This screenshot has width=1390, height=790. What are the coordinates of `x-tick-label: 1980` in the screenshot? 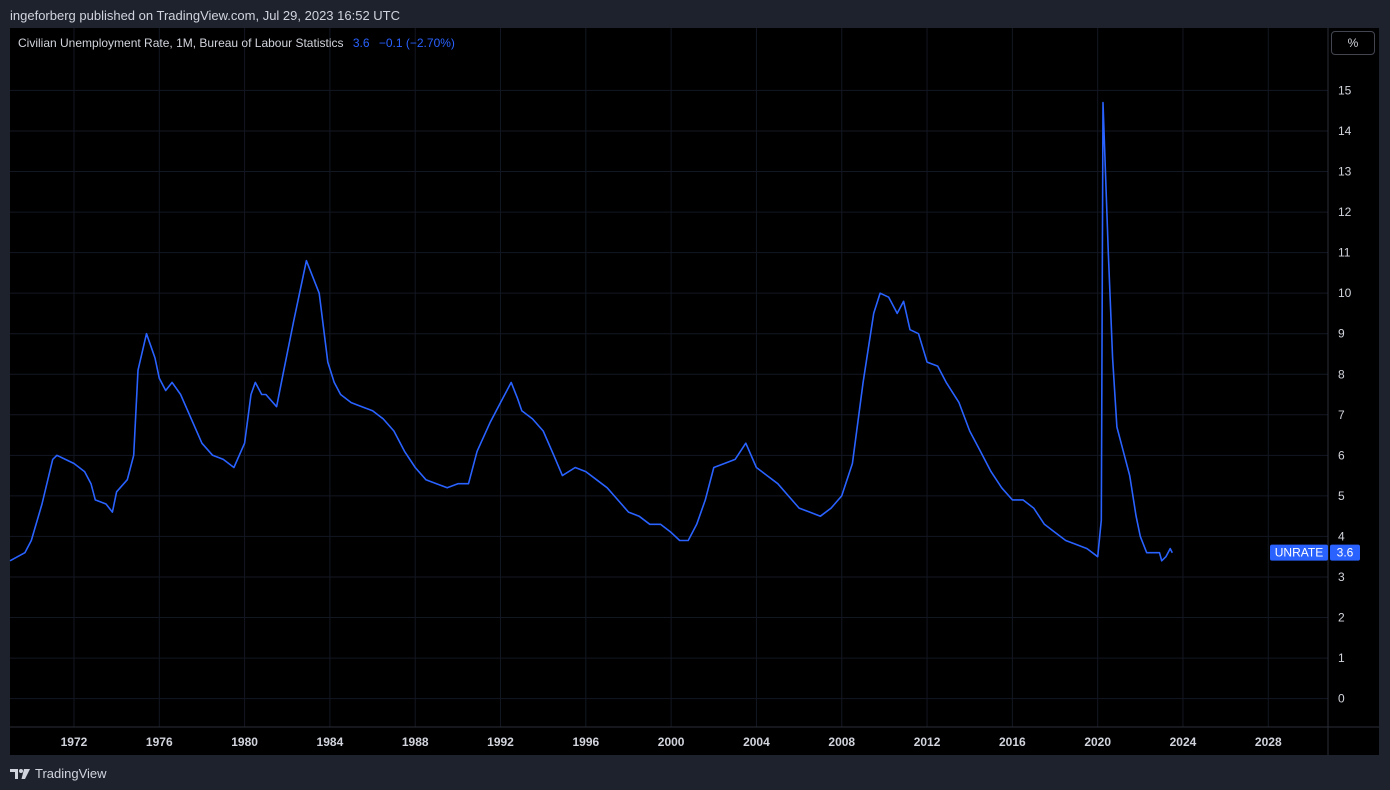 It's located at (244, 742).